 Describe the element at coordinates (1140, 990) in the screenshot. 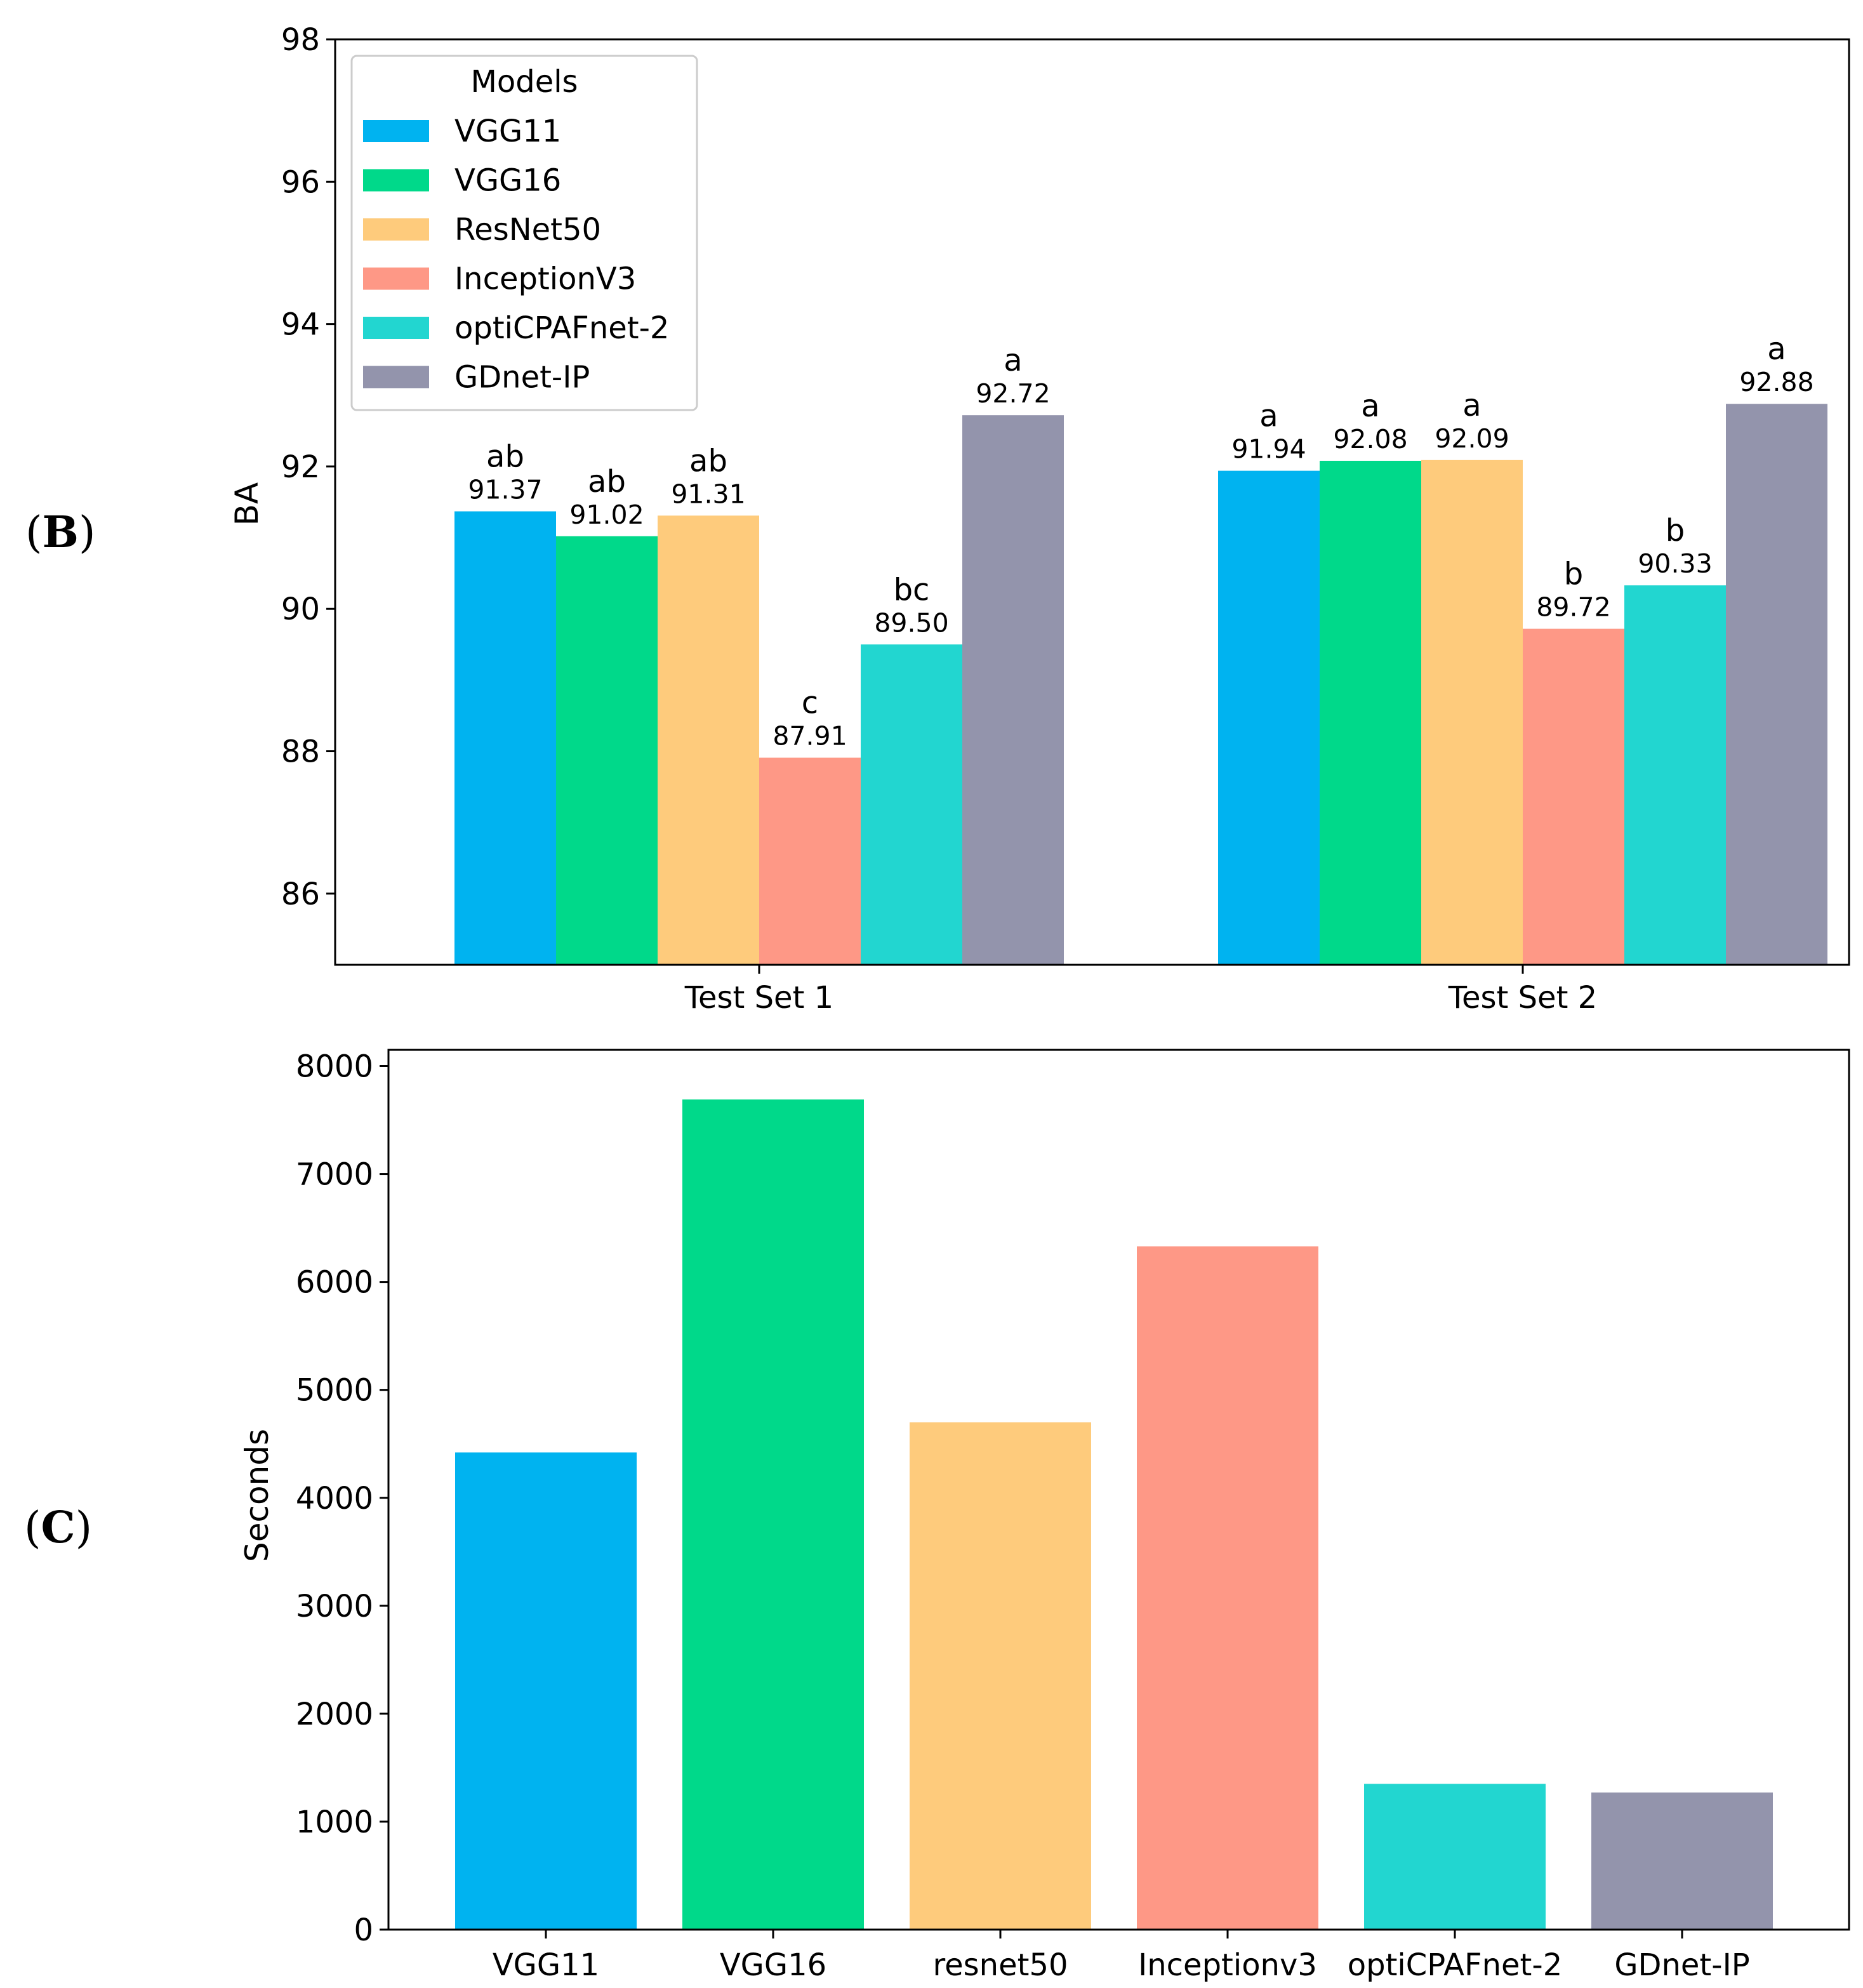

I see `chart-ba-x-axis: Test Set 1 Test Set 2` at that location.